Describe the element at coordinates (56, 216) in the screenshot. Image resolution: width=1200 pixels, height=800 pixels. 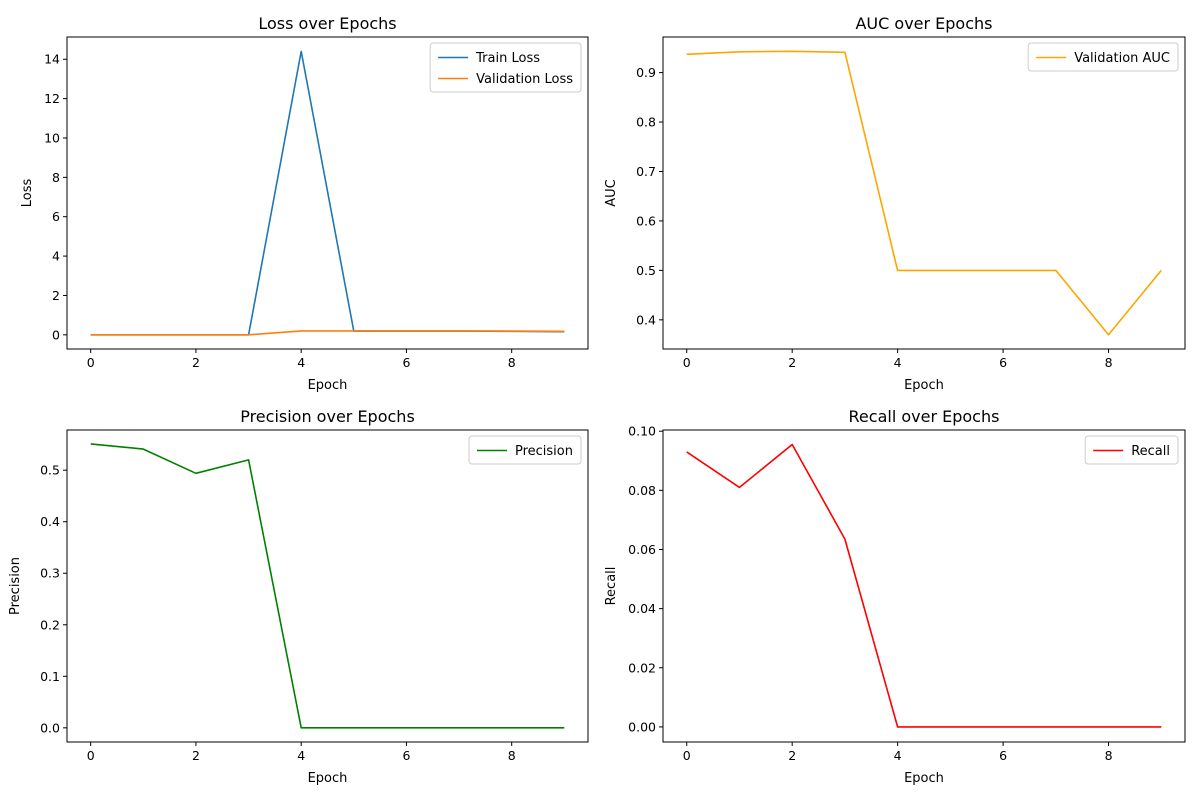
I see `y-tick-label: 6` at that location.